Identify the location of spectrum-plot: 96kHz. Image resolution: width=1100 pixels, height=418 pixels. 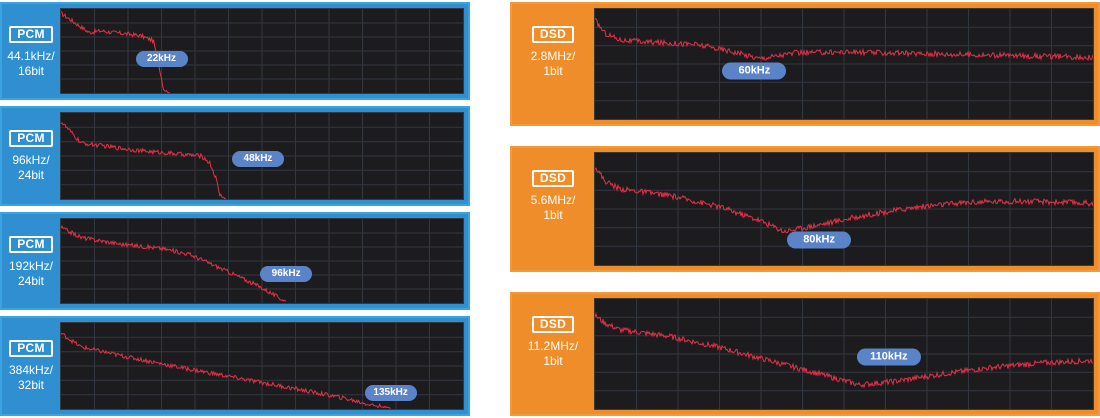
(262, 261).